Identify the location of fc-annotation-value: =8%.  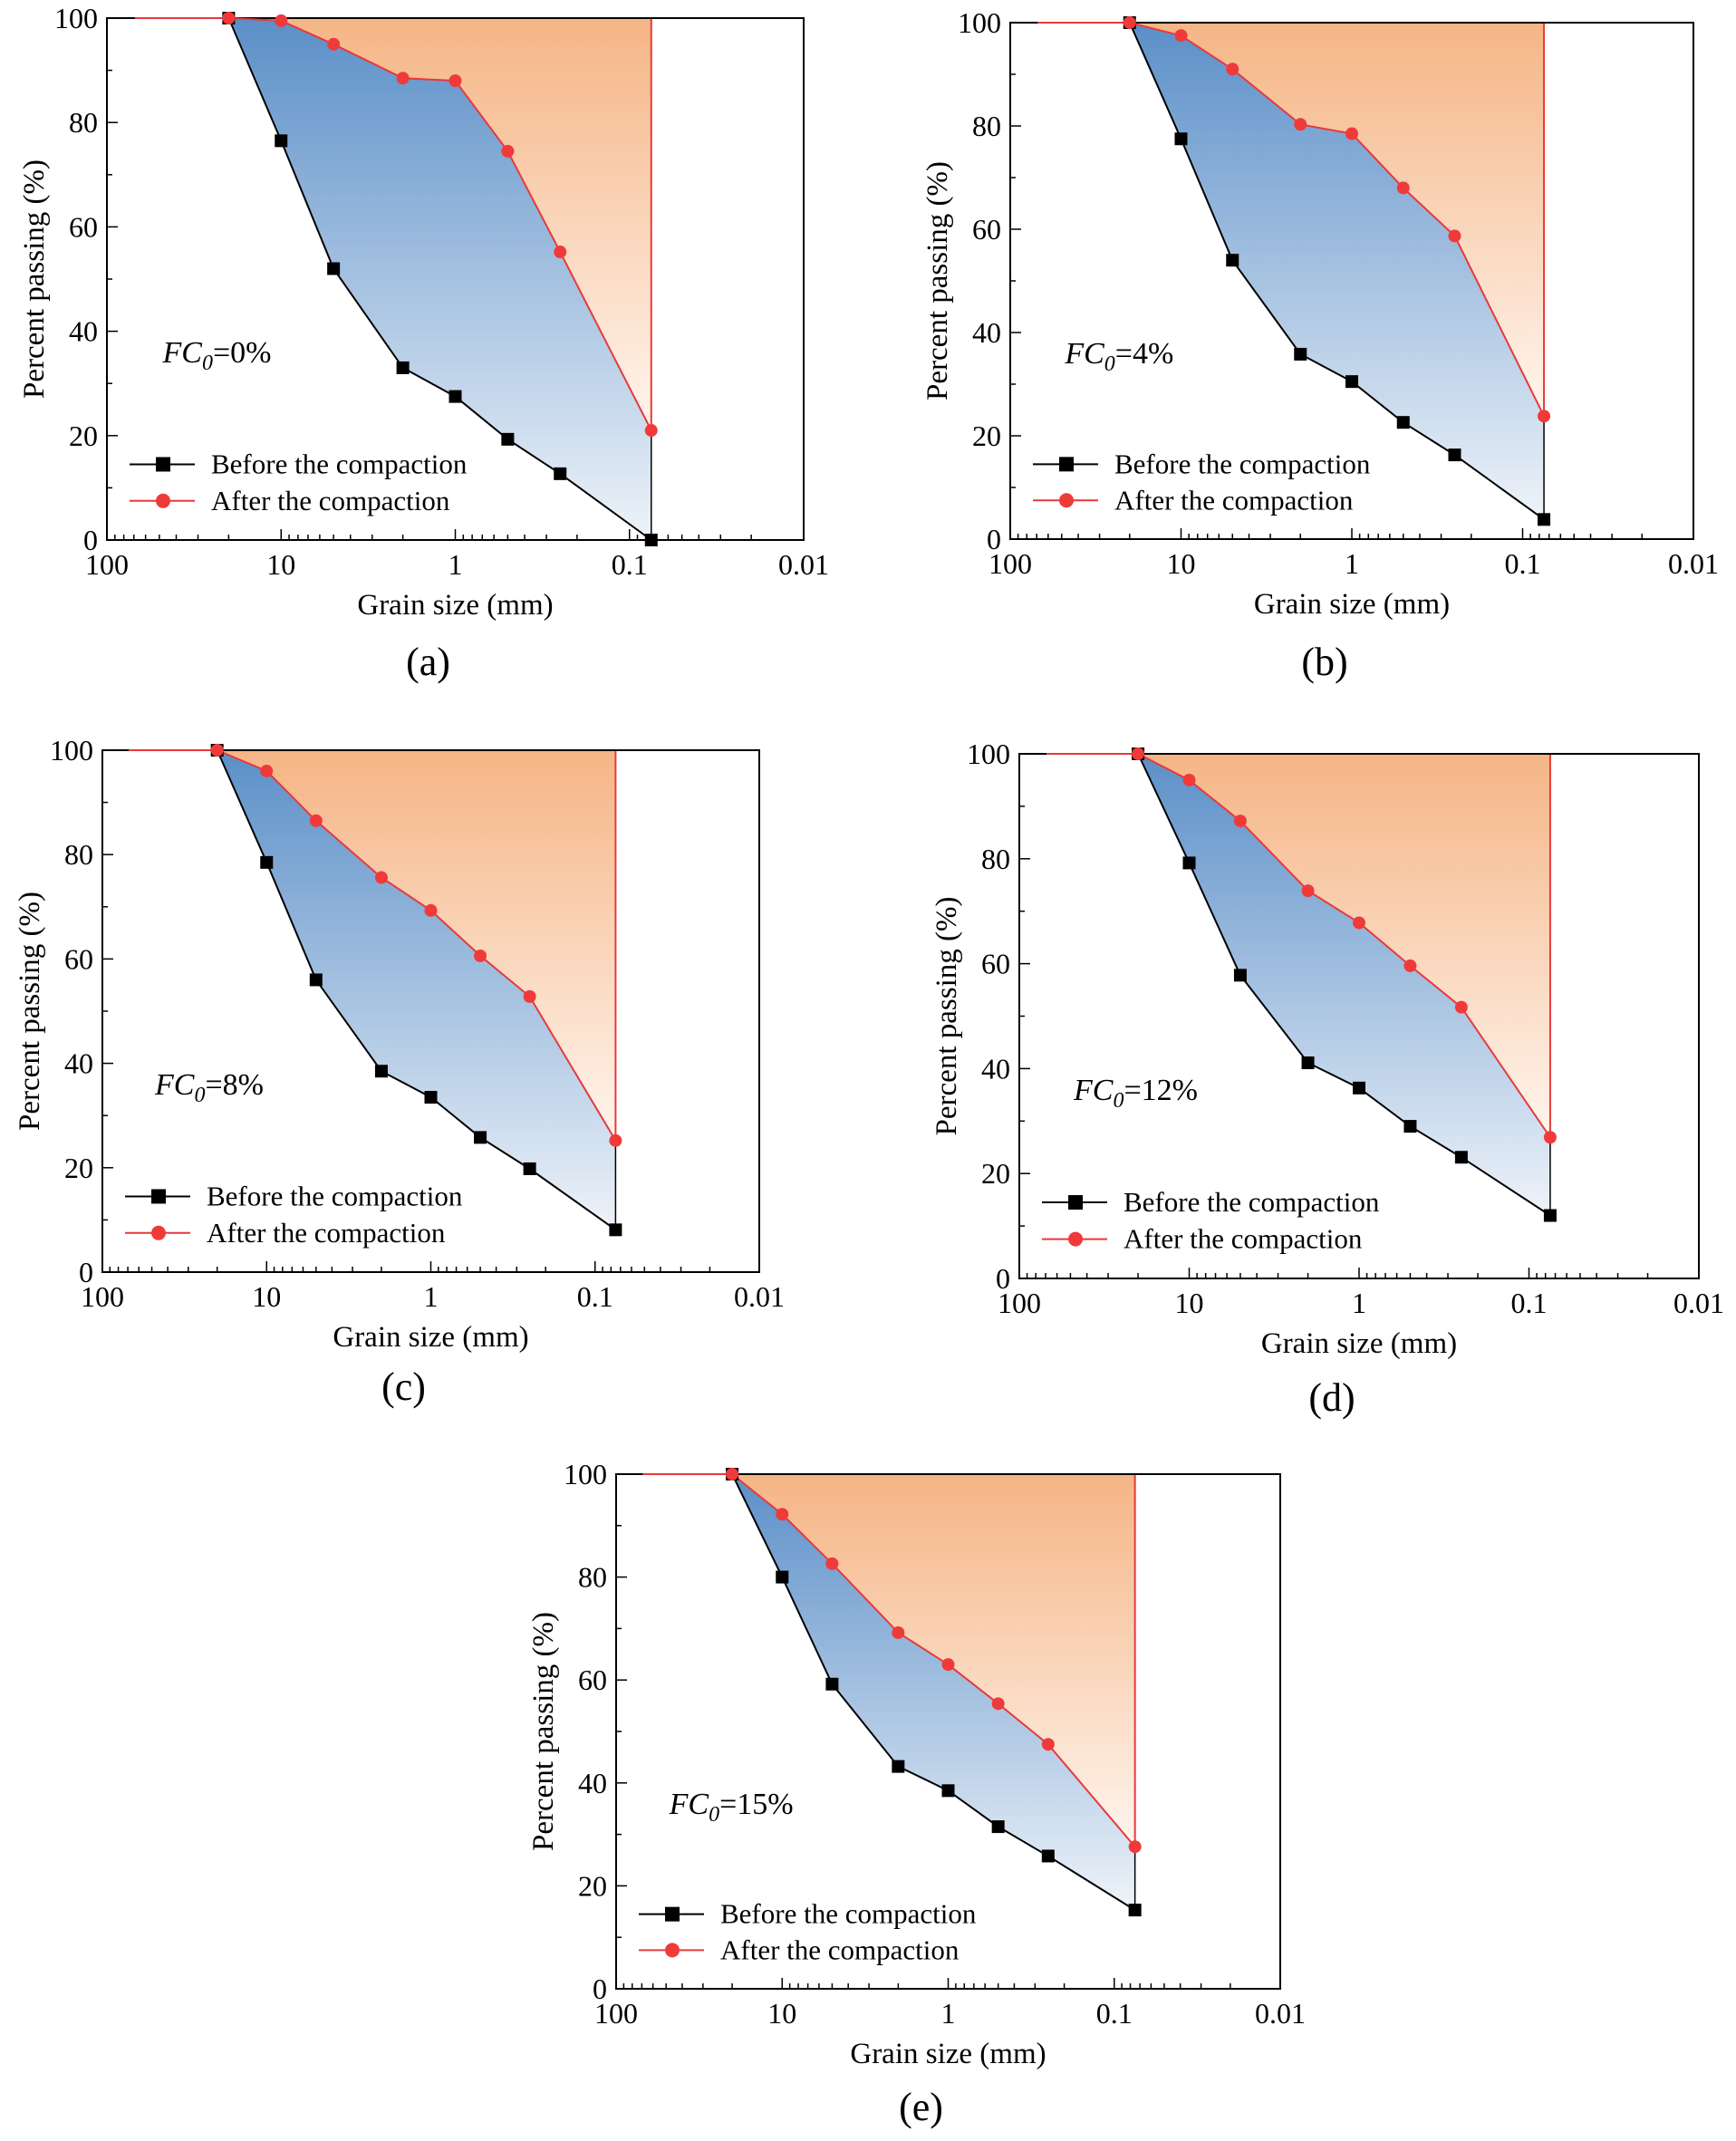
(234, 1085).